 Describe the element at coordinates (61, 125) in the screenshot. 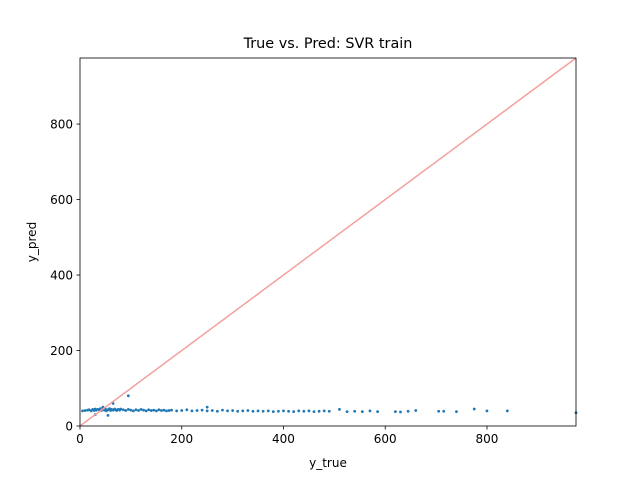

I see `y-tick-label: 800` at that location.